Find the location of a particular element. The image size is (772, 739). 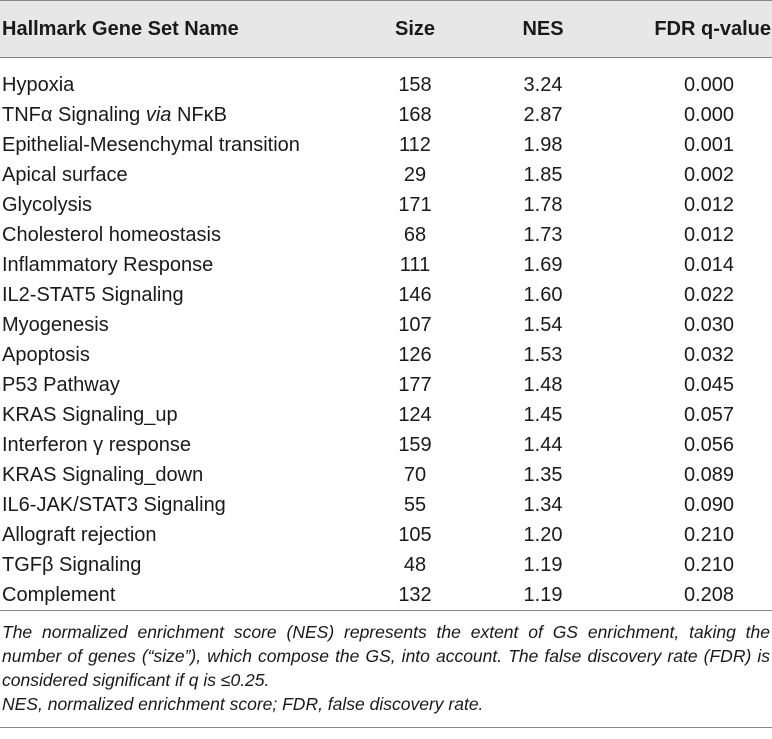

cell-gene-set-name: Myogenesis is located at coordinates (55, 325).